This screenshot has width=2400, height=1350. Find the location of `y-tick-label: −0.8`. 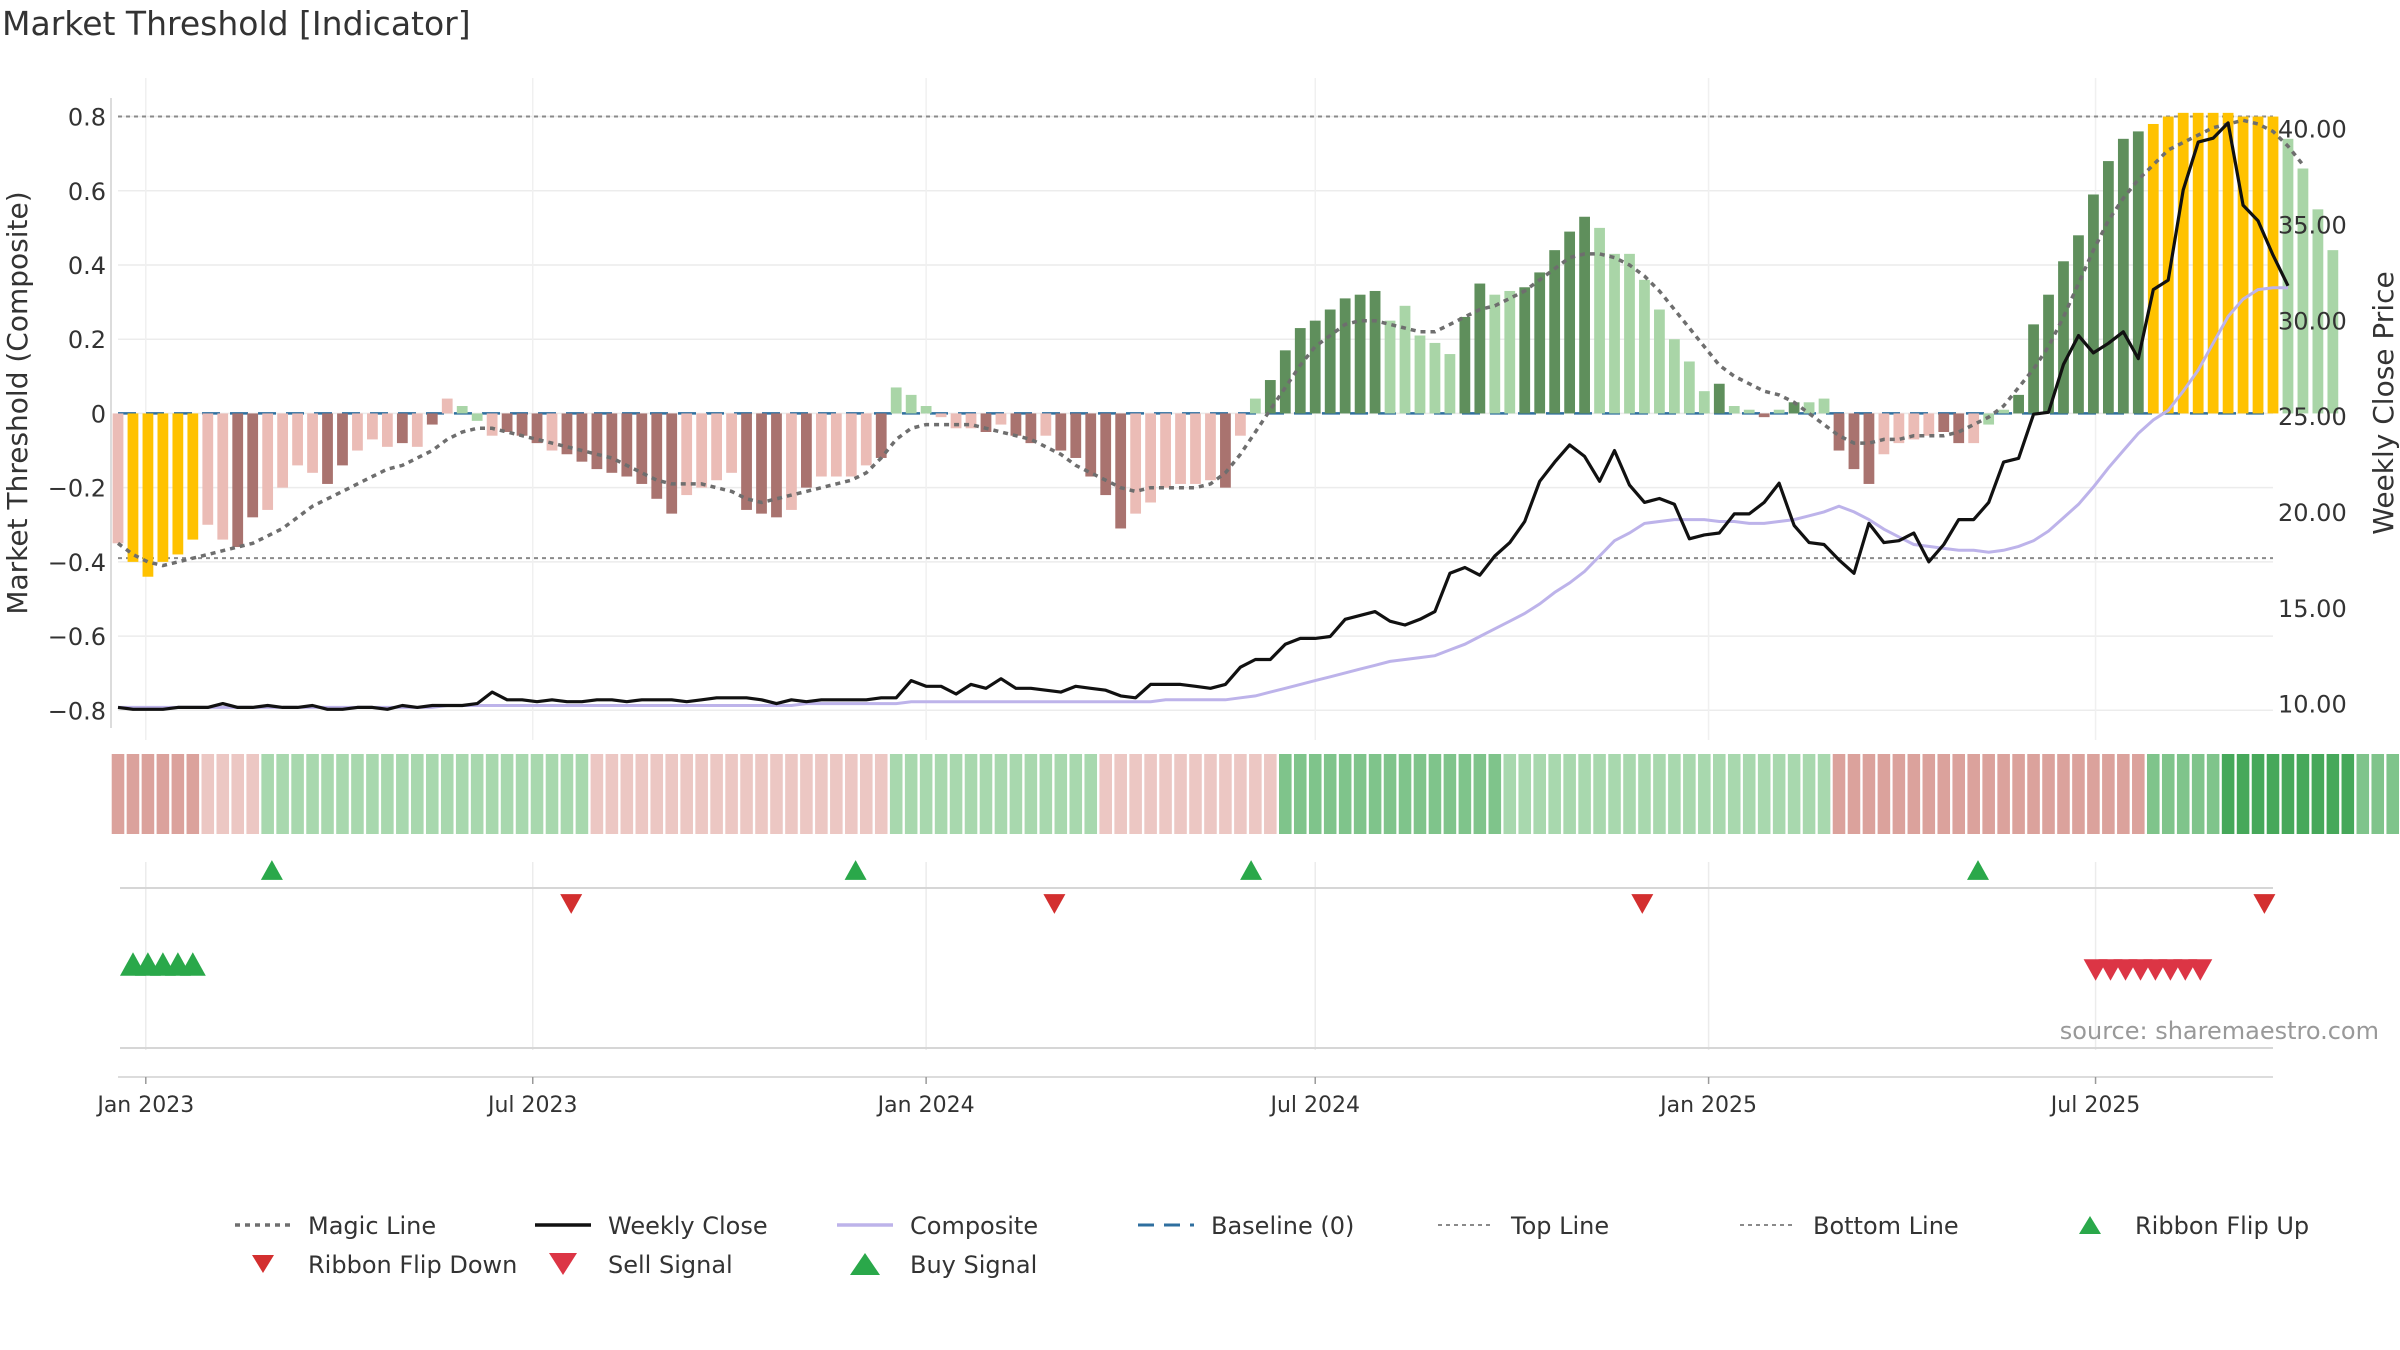

y-tick-label: −0.8 is located at coordinates (77, 711).